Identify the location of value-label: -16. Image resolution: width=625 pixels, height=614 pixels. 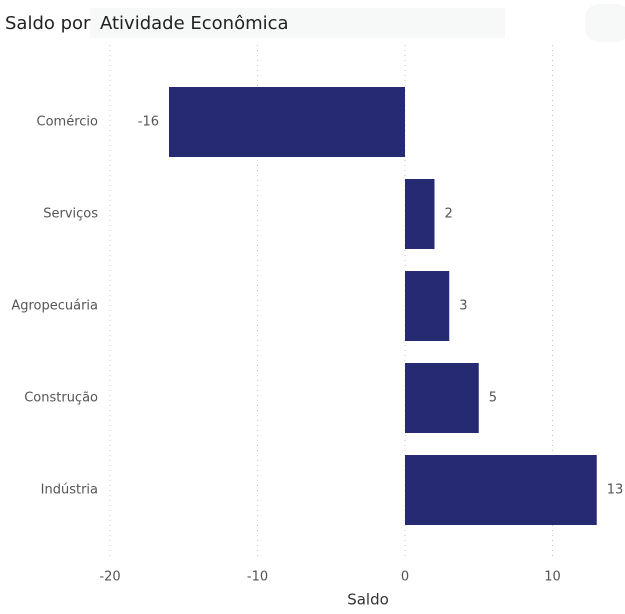
(148, 122).